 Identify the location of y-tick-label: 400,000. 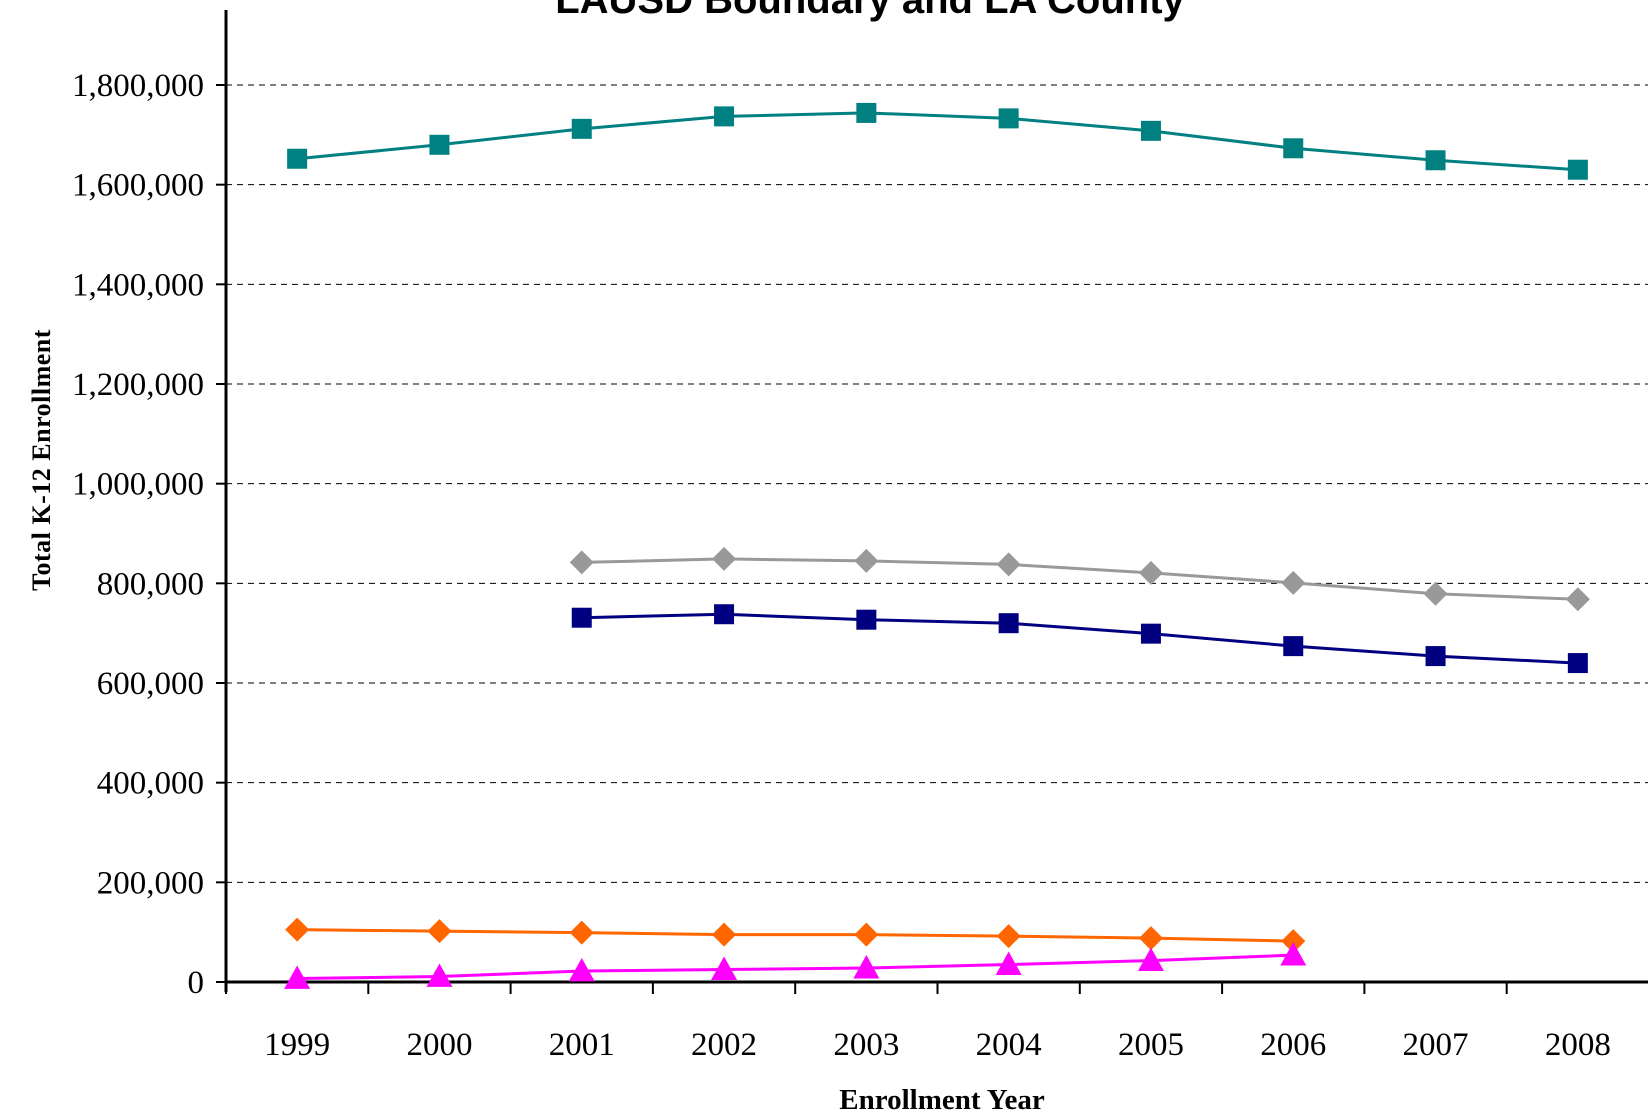
(150, 784).